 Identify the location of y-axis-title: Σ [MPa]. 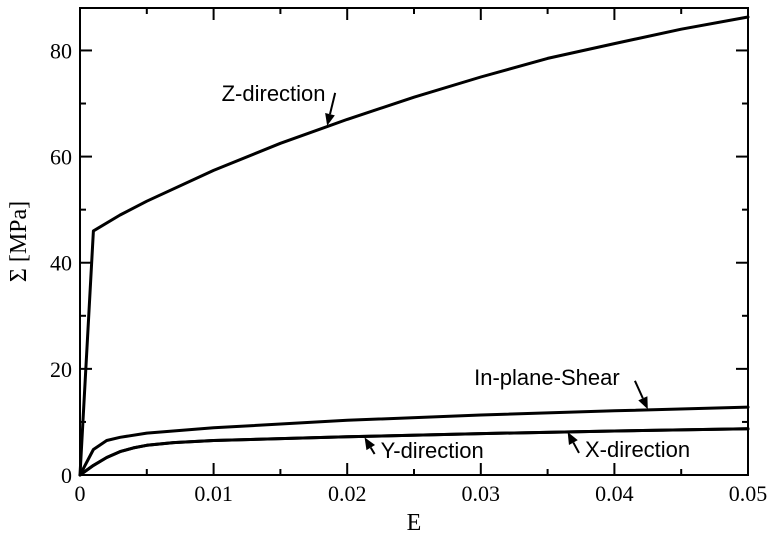
(19, 241).